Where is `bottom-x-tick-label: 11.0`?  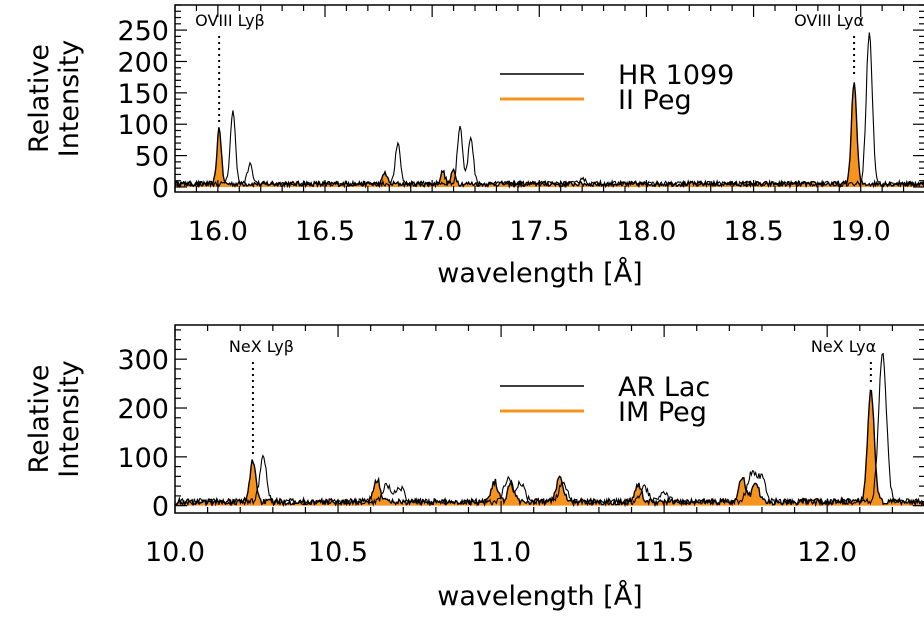 bottom-x-tick-label: 11.0 is located at coordinates (501, 552).